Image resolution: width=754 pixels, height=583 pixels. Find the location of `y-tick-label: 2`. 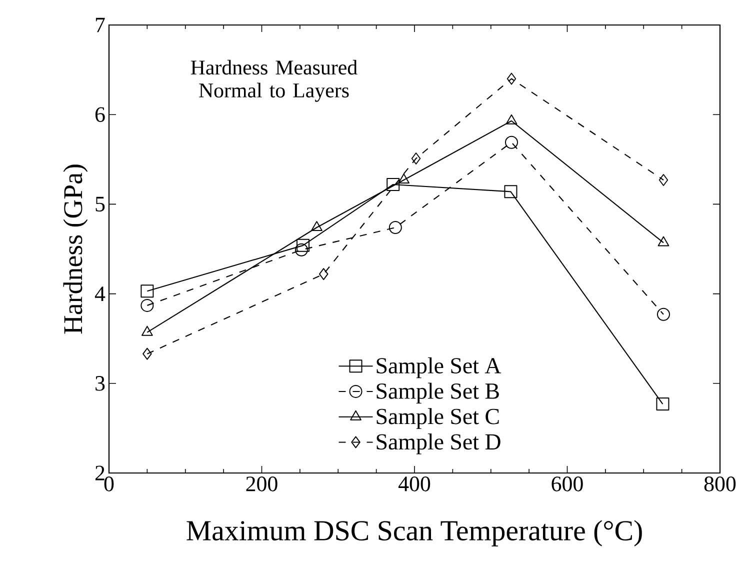

y-tick-label: 2 is located at coordinates (99, 473).